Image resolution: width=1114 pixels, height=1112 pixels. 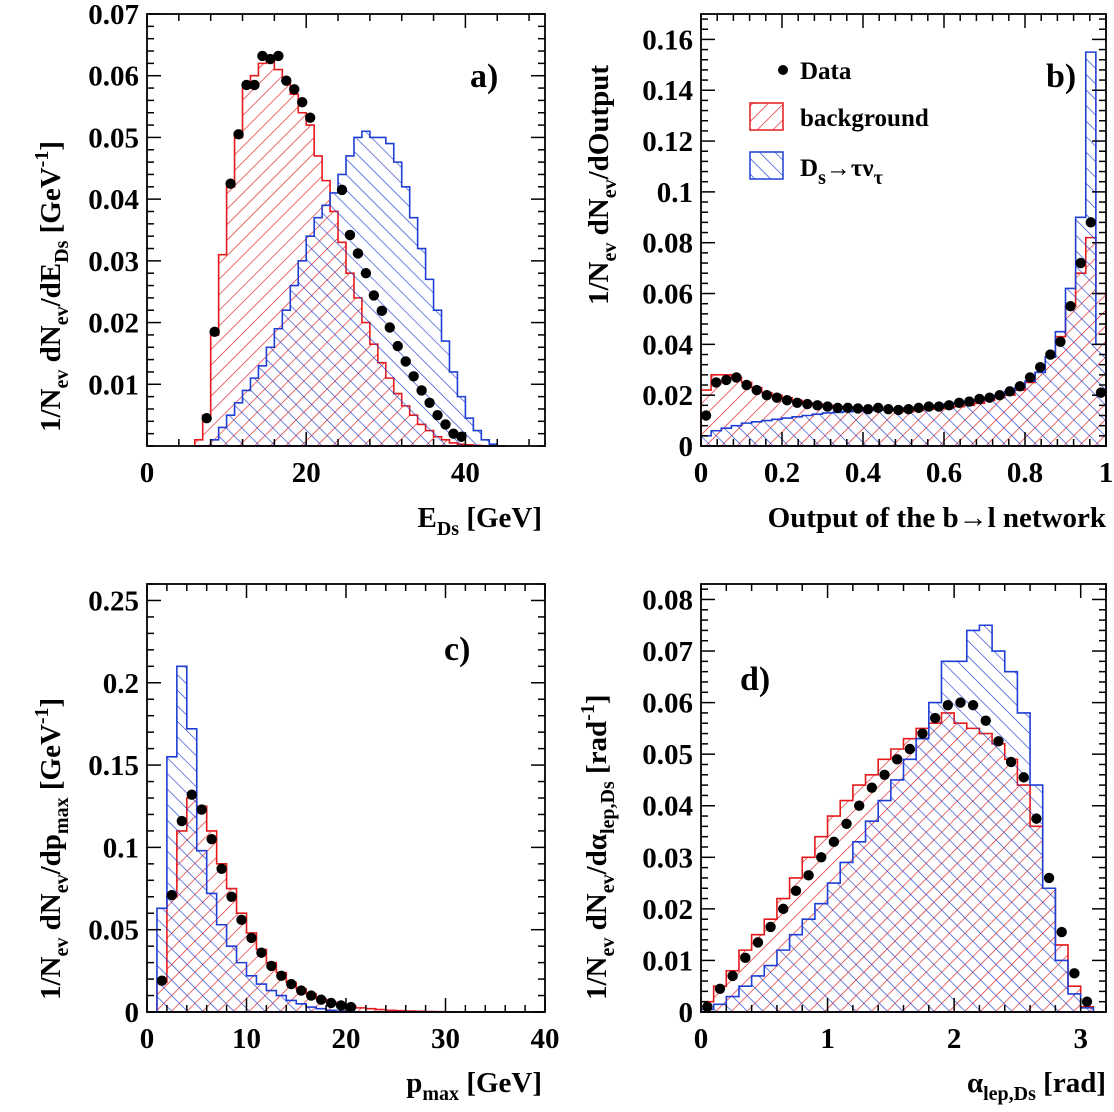 I want to click on panel-a-ytick-label: 0.07, so click(x=113, y=15).